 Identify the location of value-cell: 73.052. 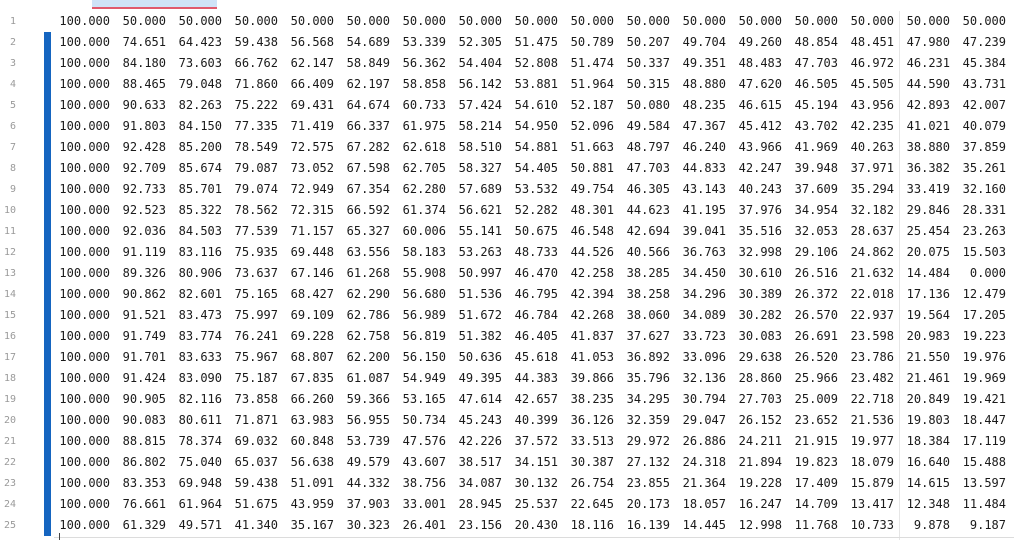
(312, 168).